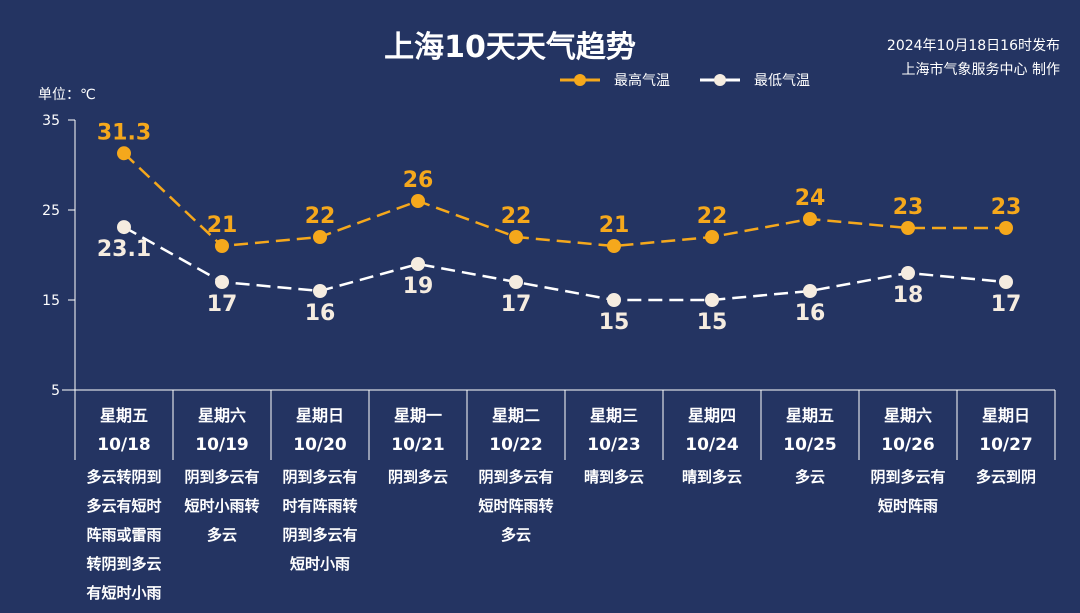  Describe the element at coordinates (124, 477) in the screenshot. I see `weather-line: 多云转阴到` at that location.